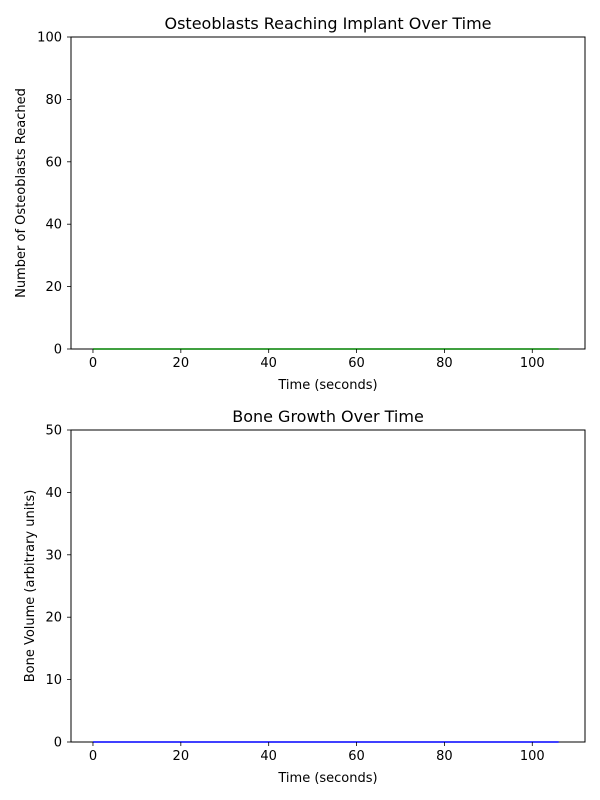 This screenshot has width=600, height=800. What do you see at coordinates (327, 23) in the screenshot?
I see `chart-title: Osteoblasts Reaching Implant Over Time` at bounding box center [327, 23].